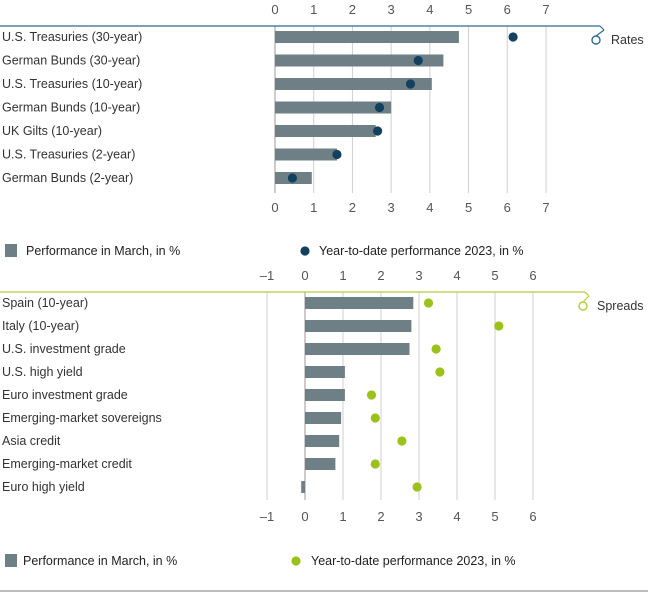  I want to click on rates-bottom-tick-label: 1, so click(313, 207).